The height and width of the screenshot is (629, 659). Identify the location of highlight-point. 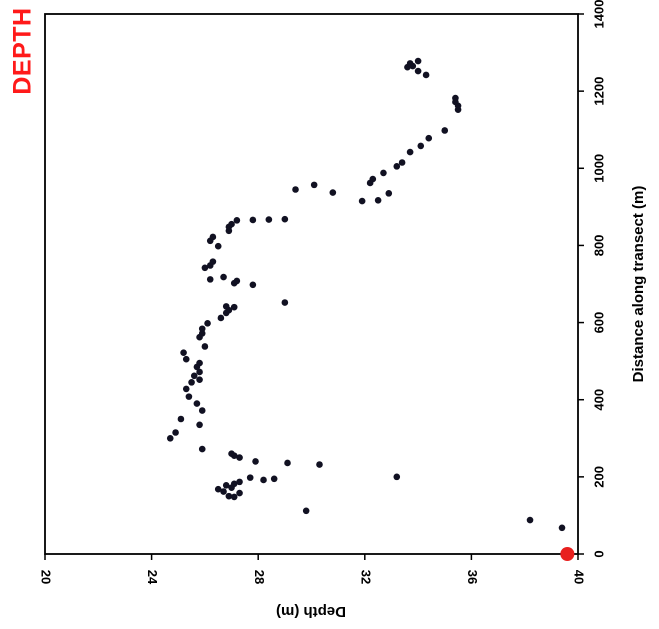
(567, 554).